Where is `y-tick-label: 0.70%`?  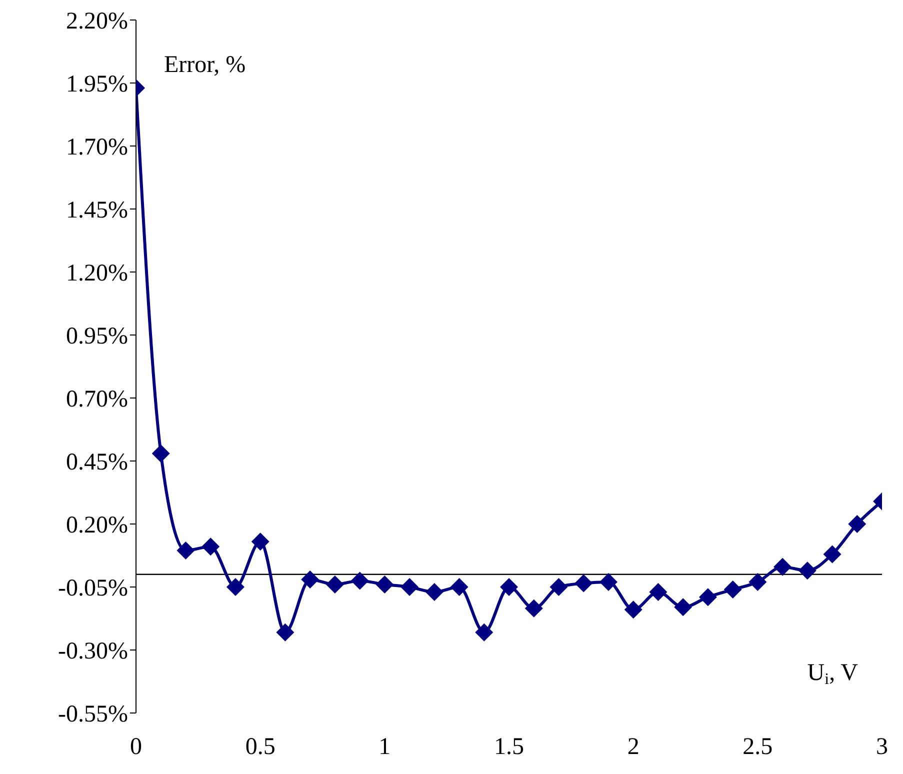 y-tick-label: 0.70% is located at coordinates (97, 399).